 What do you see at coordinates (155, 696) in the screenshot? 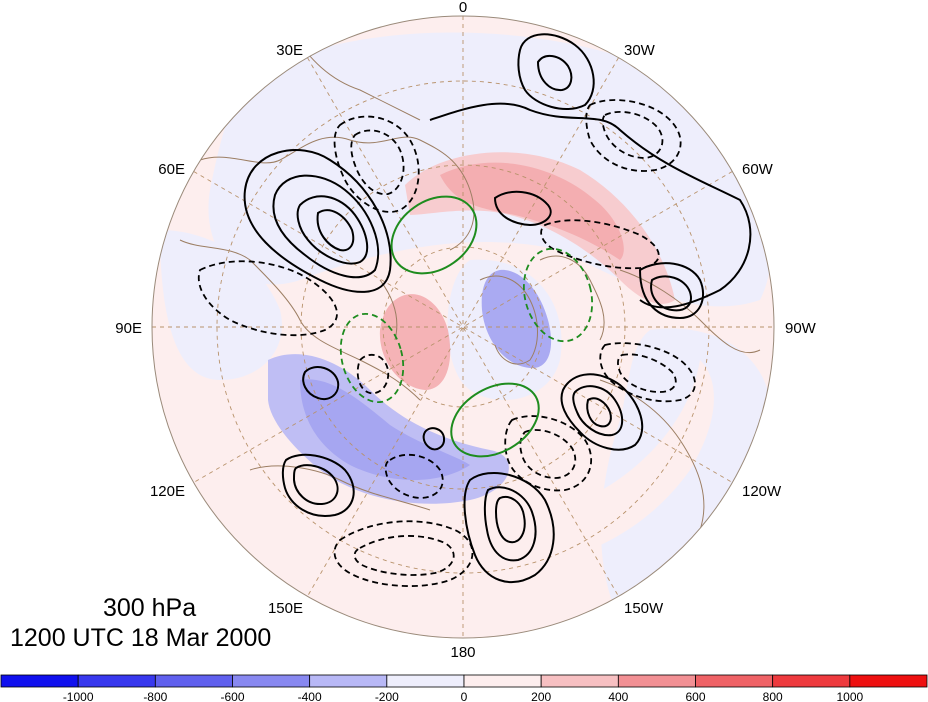
I see `colorbar-label: -800` at bounding box center [155, 696].